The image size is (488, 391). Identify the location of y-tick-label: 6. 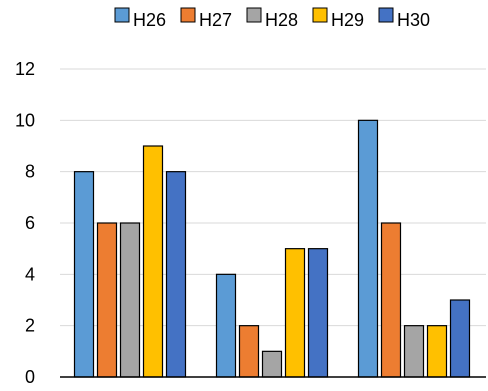
(30, 223).